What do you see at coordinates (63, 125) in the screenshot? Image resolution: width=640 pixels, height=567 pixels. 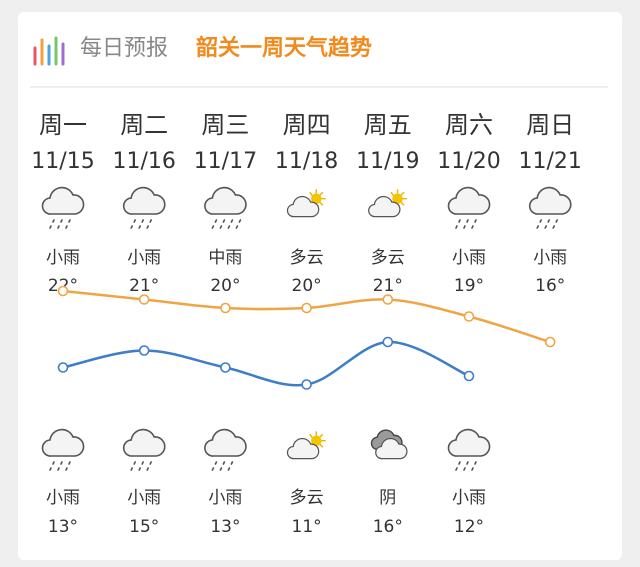 I see `weekday: 周一` at bounding box center [63, 125].